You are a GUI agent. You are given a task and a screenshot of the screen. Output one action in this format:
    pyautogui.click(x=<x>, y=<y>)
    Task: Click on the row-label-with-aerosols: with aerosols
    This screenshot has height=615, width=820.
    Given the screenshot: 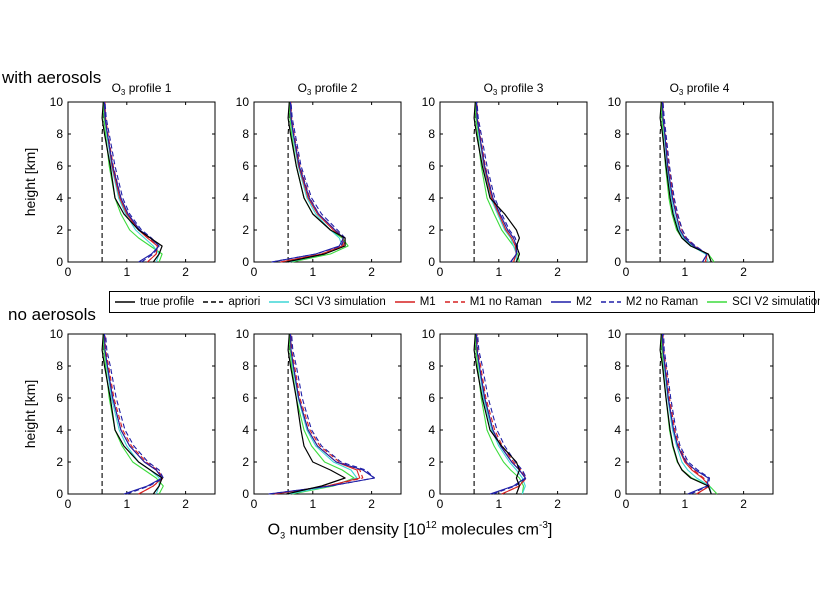 What is the action you would take?
    pyautogui.click(x=52, y=77)
    